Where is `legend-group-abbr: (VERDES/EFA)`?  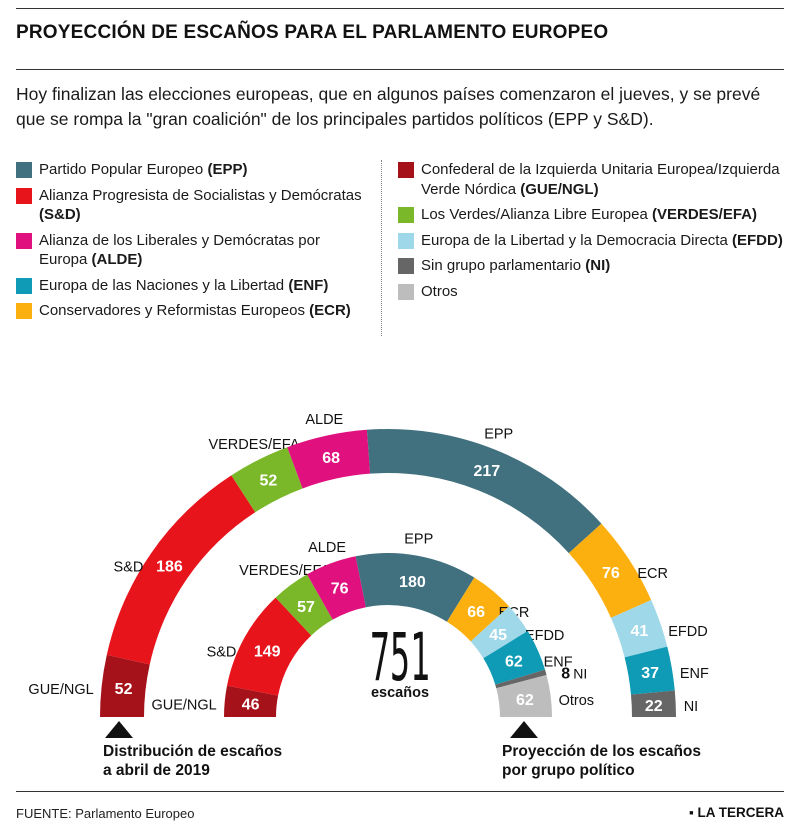
legend-group-abbr: (VERDES/EFA) is located at coordinates (704, 214).